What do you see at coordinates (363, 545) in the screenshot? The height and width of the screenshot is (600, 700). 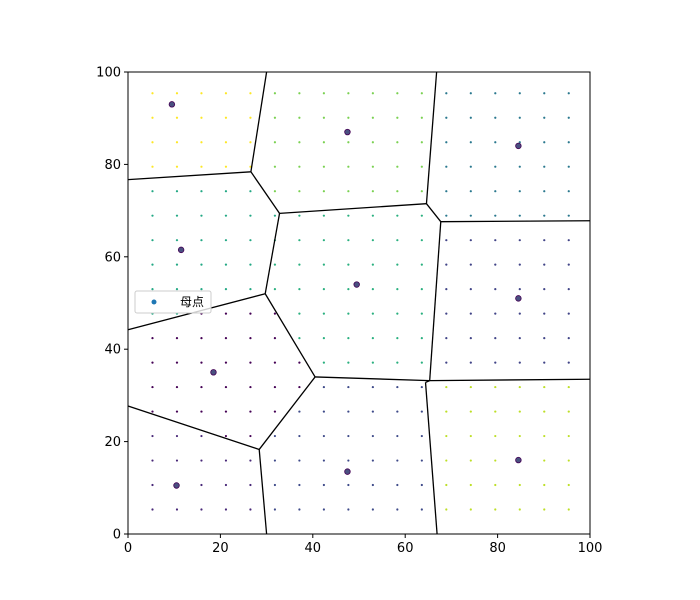 I see `x-axis-ticks: 0 20 40 60 80 100` at bounding box center [363, 545].